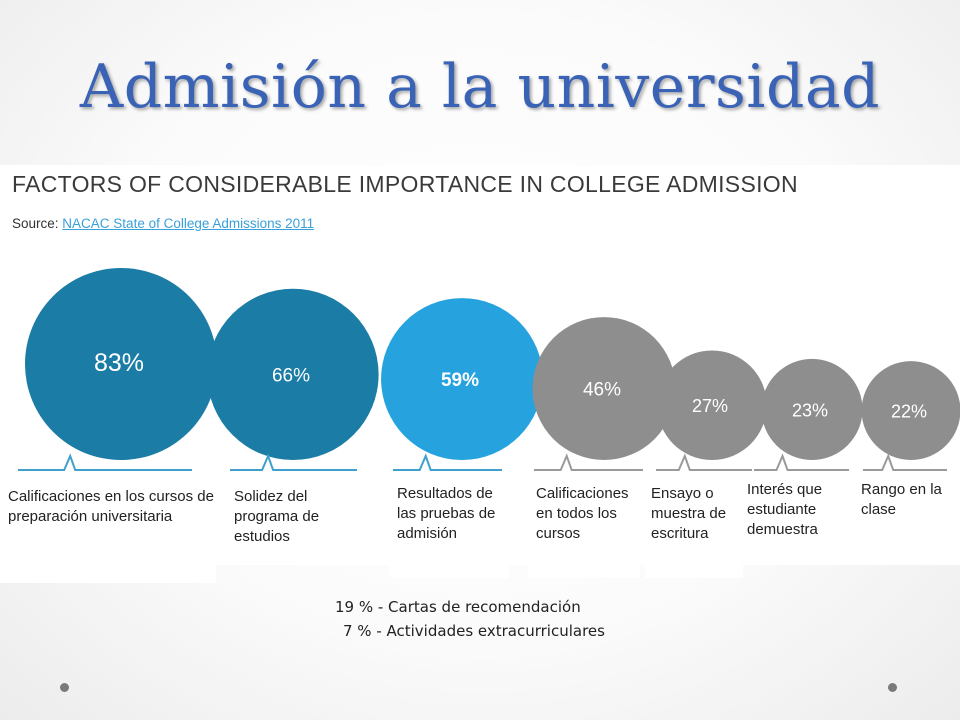  I want to click on slide-title: Admisión a la universidad, so click(480, 87).